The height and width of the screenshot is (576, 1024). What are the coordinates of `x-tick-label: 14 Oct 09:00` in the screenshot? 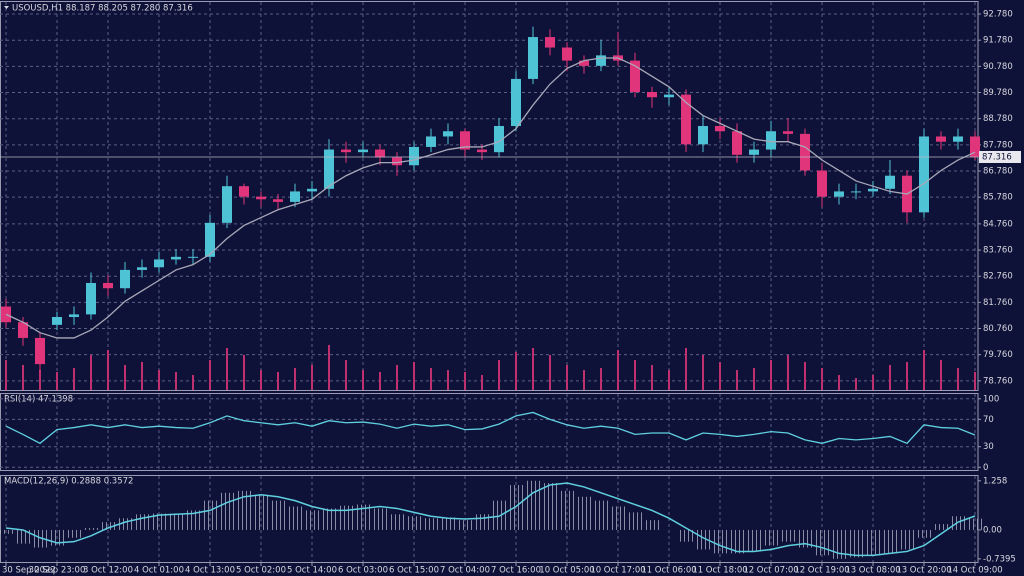 It's located at (974, 571).